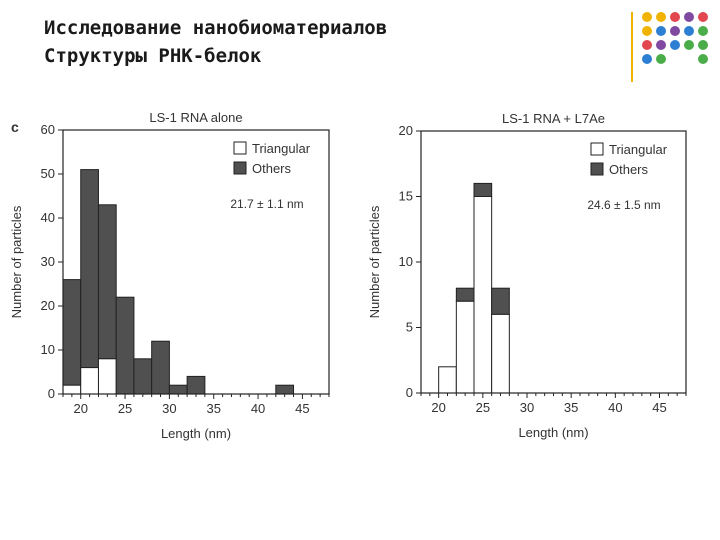 The height and width of the screenshot is (540, 720). I want to click on chart-title: LS-1 RNA alone, so click(195, 117).